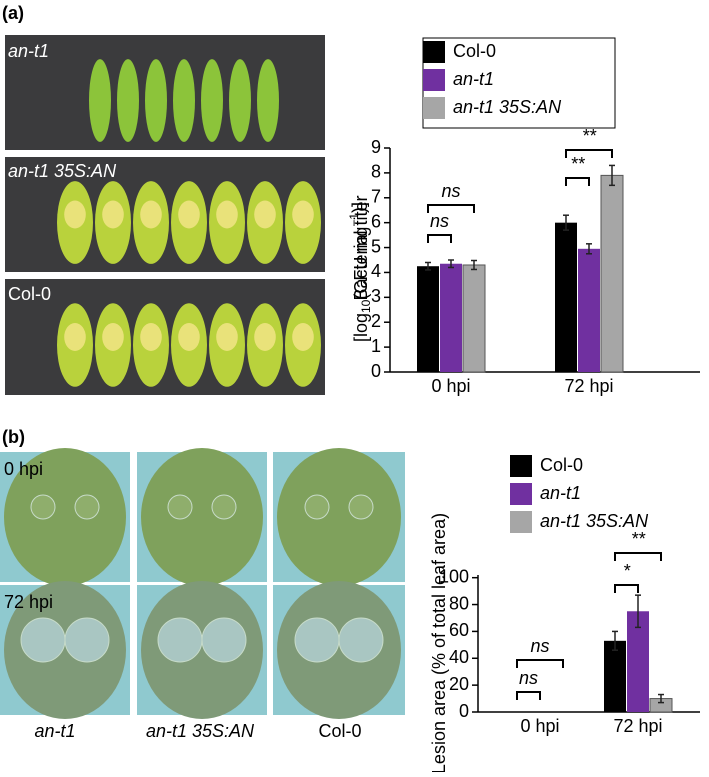 The height and width of the screenshot is (777, 709). Describe the element at coordinates (200, 731) in the screenshot. I see `photo-label: an-t1 35S:AN` at that location.